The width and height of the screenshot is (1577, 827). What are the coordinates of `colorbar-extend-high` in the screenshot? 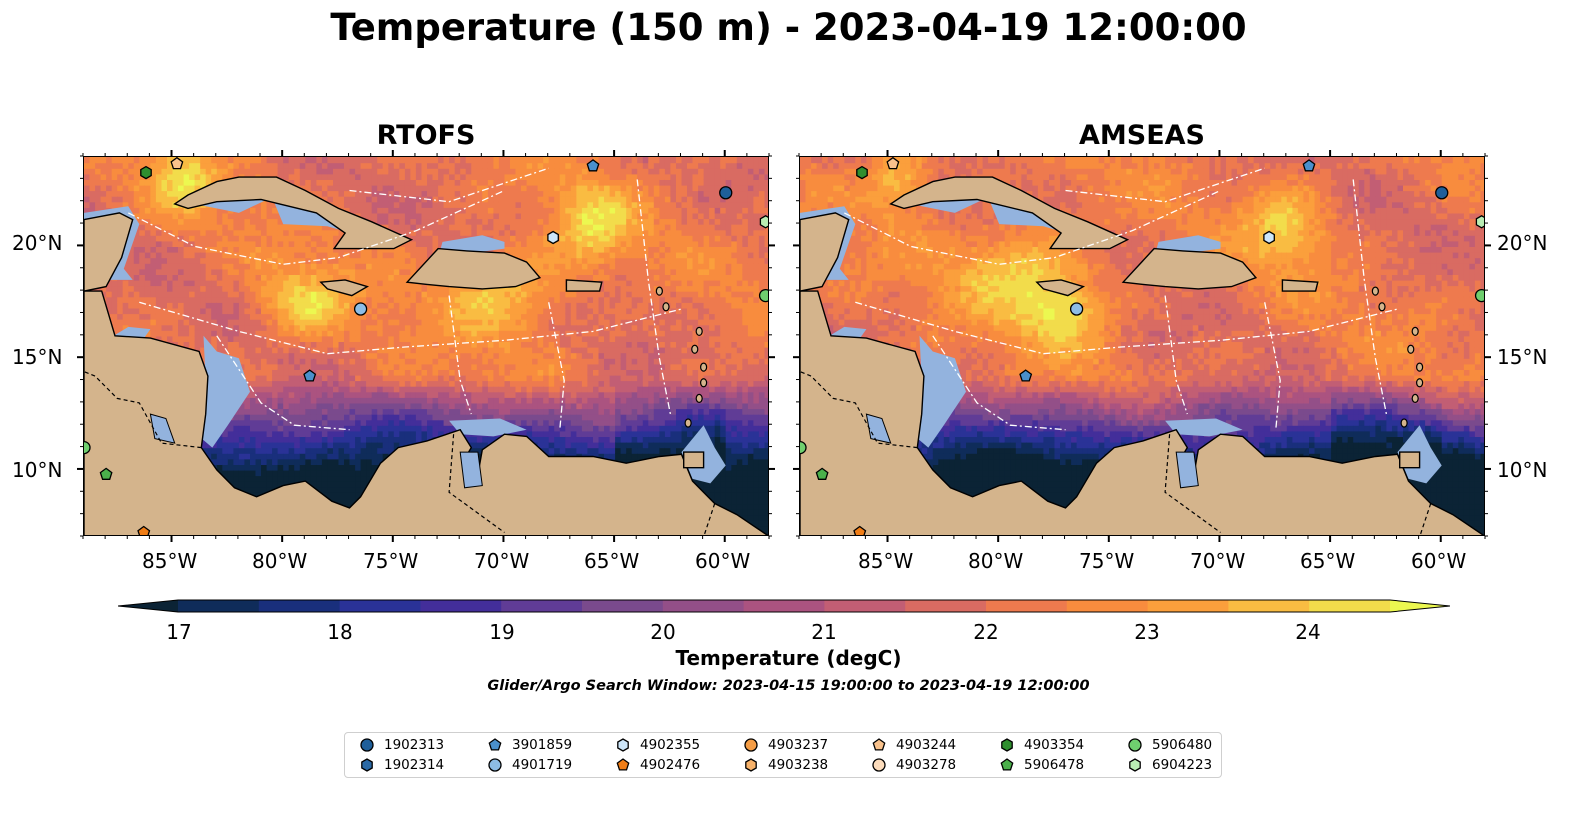 It's located at (1420, 606).